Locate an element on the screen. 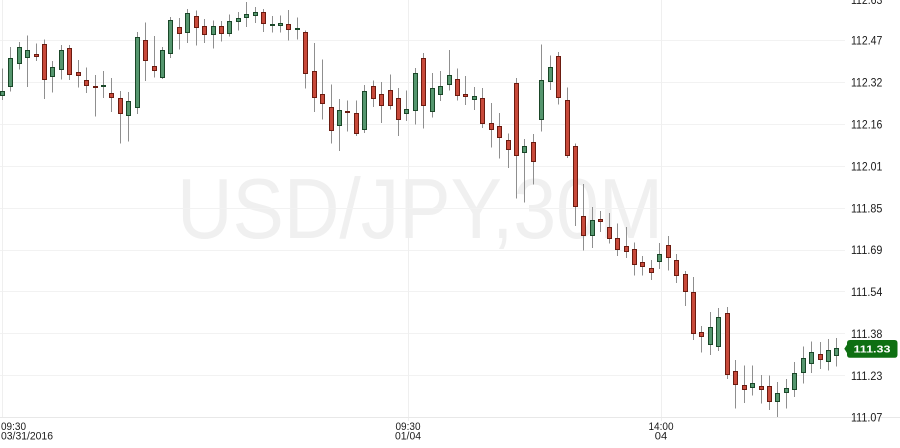 The image size is (900, 448). svg-text: 112.01 is located at coordinates (867, 166).